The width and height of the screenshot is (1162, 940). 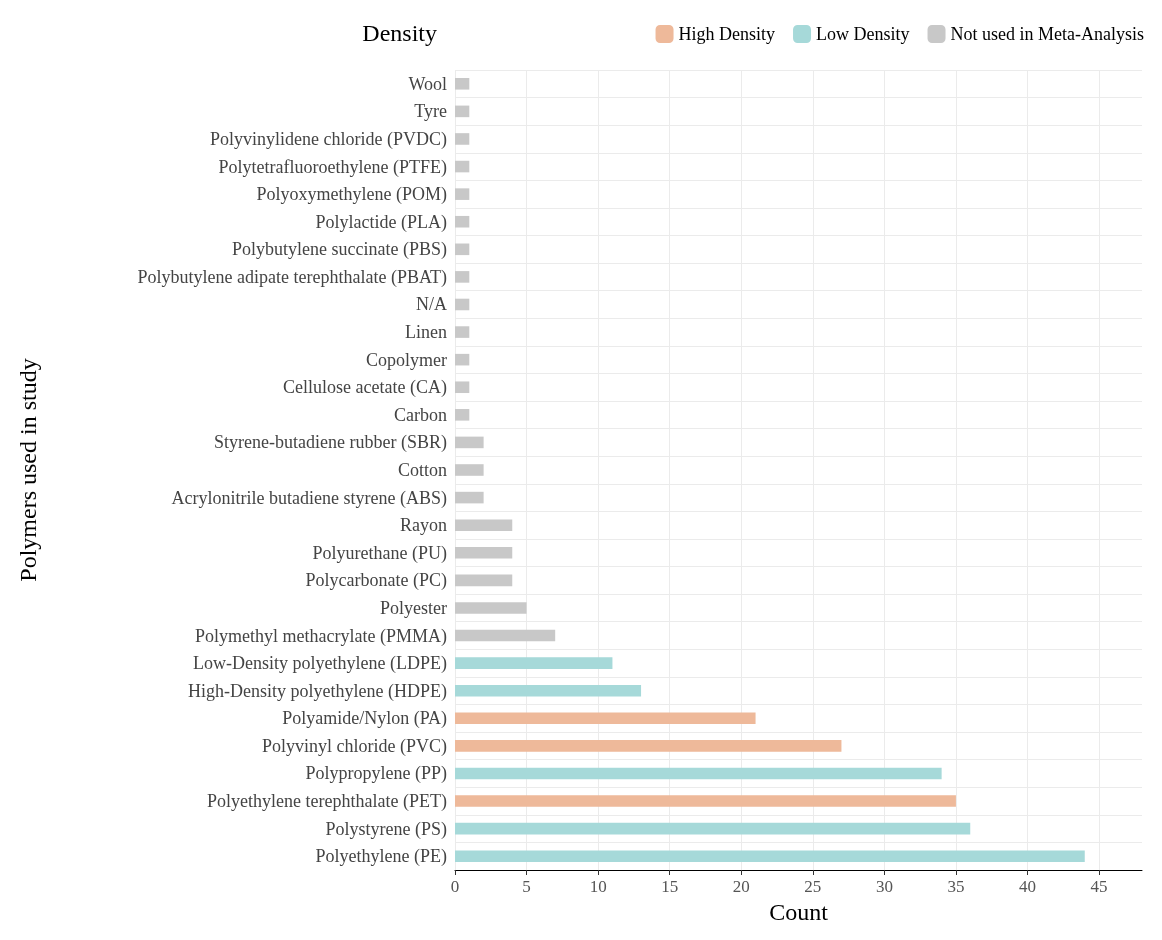 What do you see at coordinates (321, 636) in the screenshot?
I see `y-tick-label: Polymethyl methacrylate (PMMA)` at bounding box center [321, 636].